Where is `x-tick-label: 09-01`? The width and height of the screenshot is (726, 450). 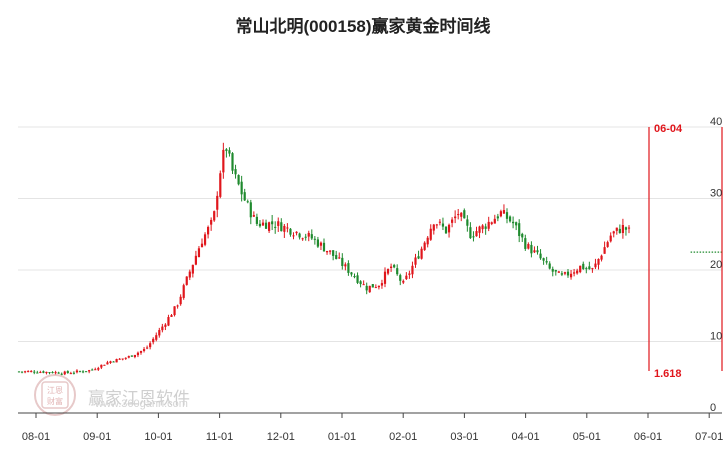 x-tick-label: 09-01 is located at coordinates (97, 437).